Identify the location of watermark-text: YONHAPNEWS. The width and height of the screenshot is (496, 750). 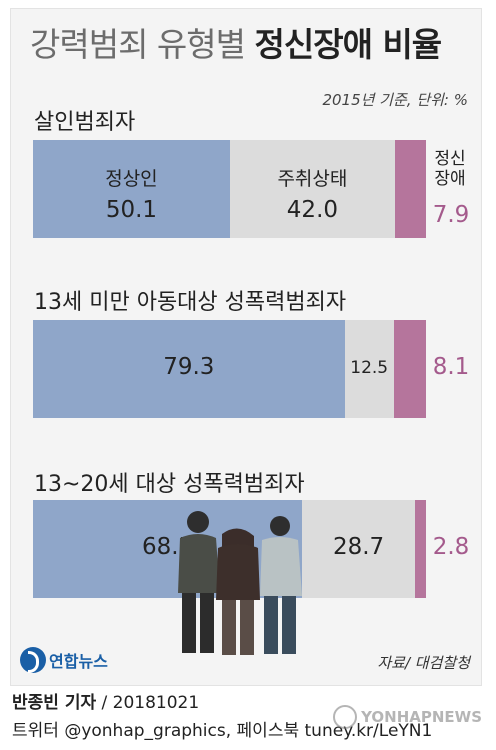
(421, 717).